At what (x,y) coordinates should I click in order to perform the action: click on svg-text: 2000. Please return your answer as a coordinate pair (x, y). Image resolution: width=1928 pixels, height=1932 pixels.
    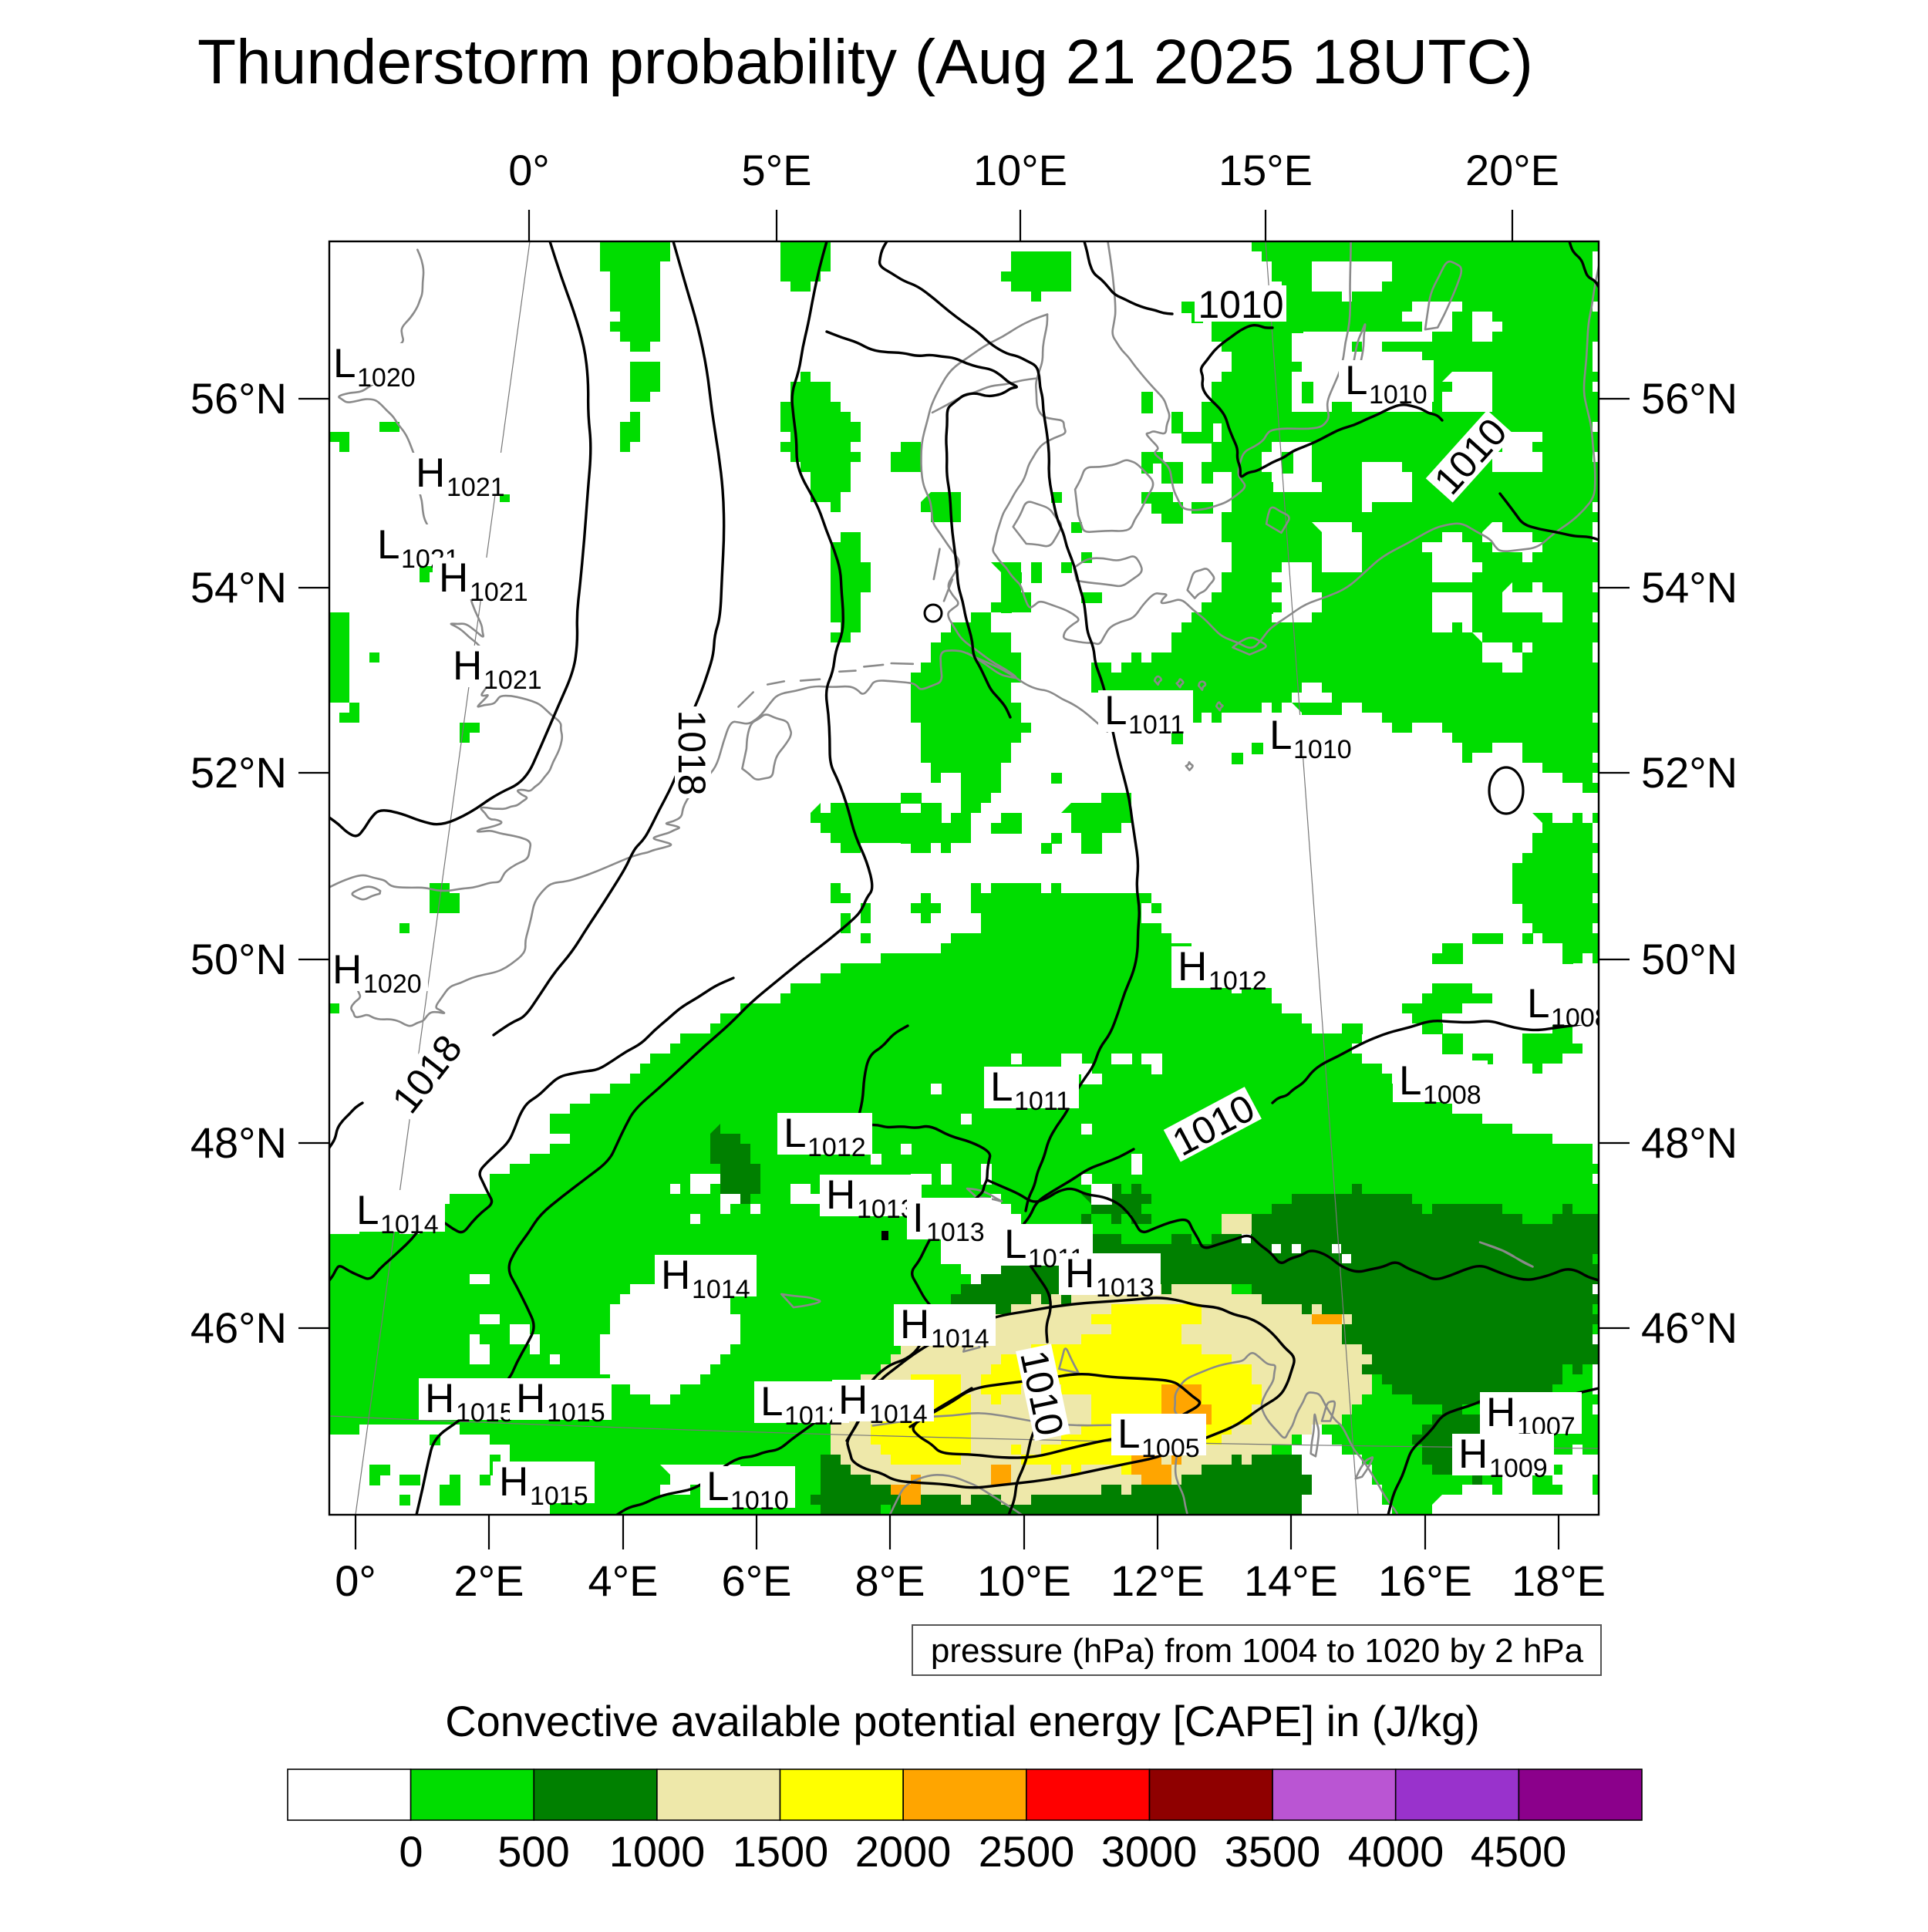
    Looking at the image, I should click on (903, 1851).